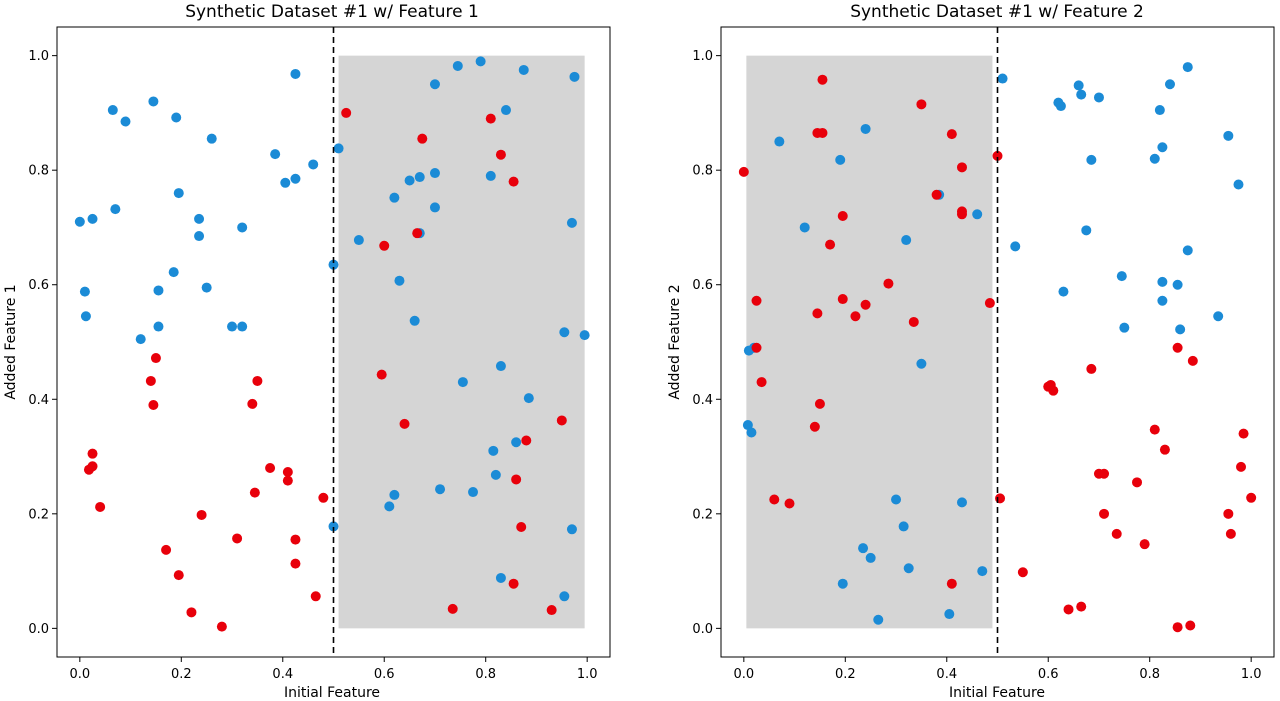  What do you see at coordinates (333, 669) in the screenshot?
I see `x-ticks-1: 0.0 0.2 0.4 0.6 0.8 1.0` at bounding box center [333, 669].